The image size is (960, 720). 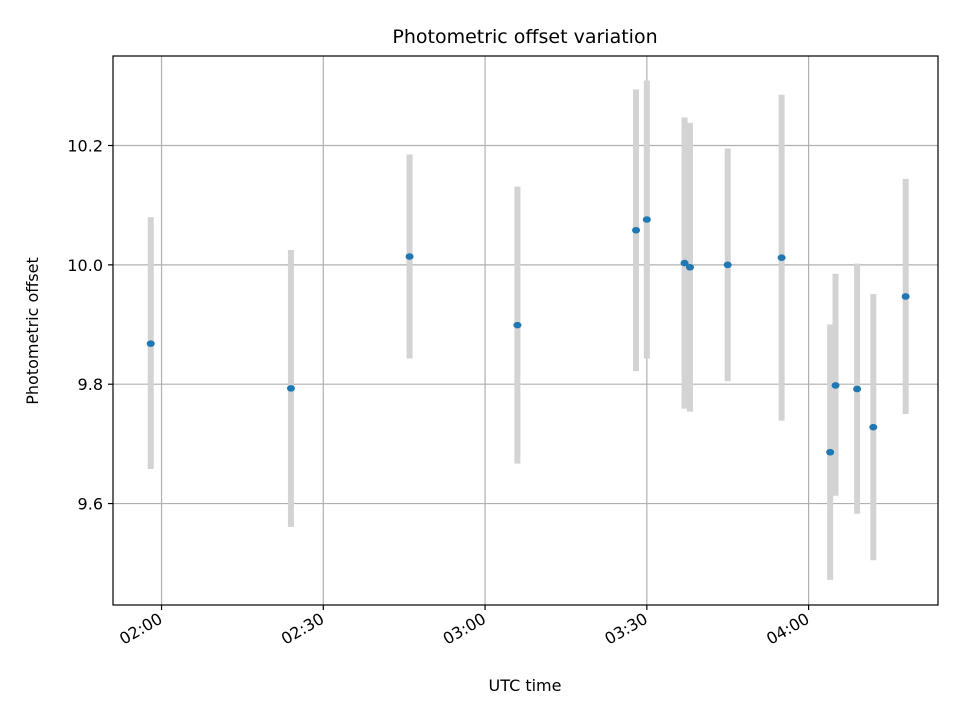 I want to click on y-tick-label: 9.6, so click(x=90, y=504).